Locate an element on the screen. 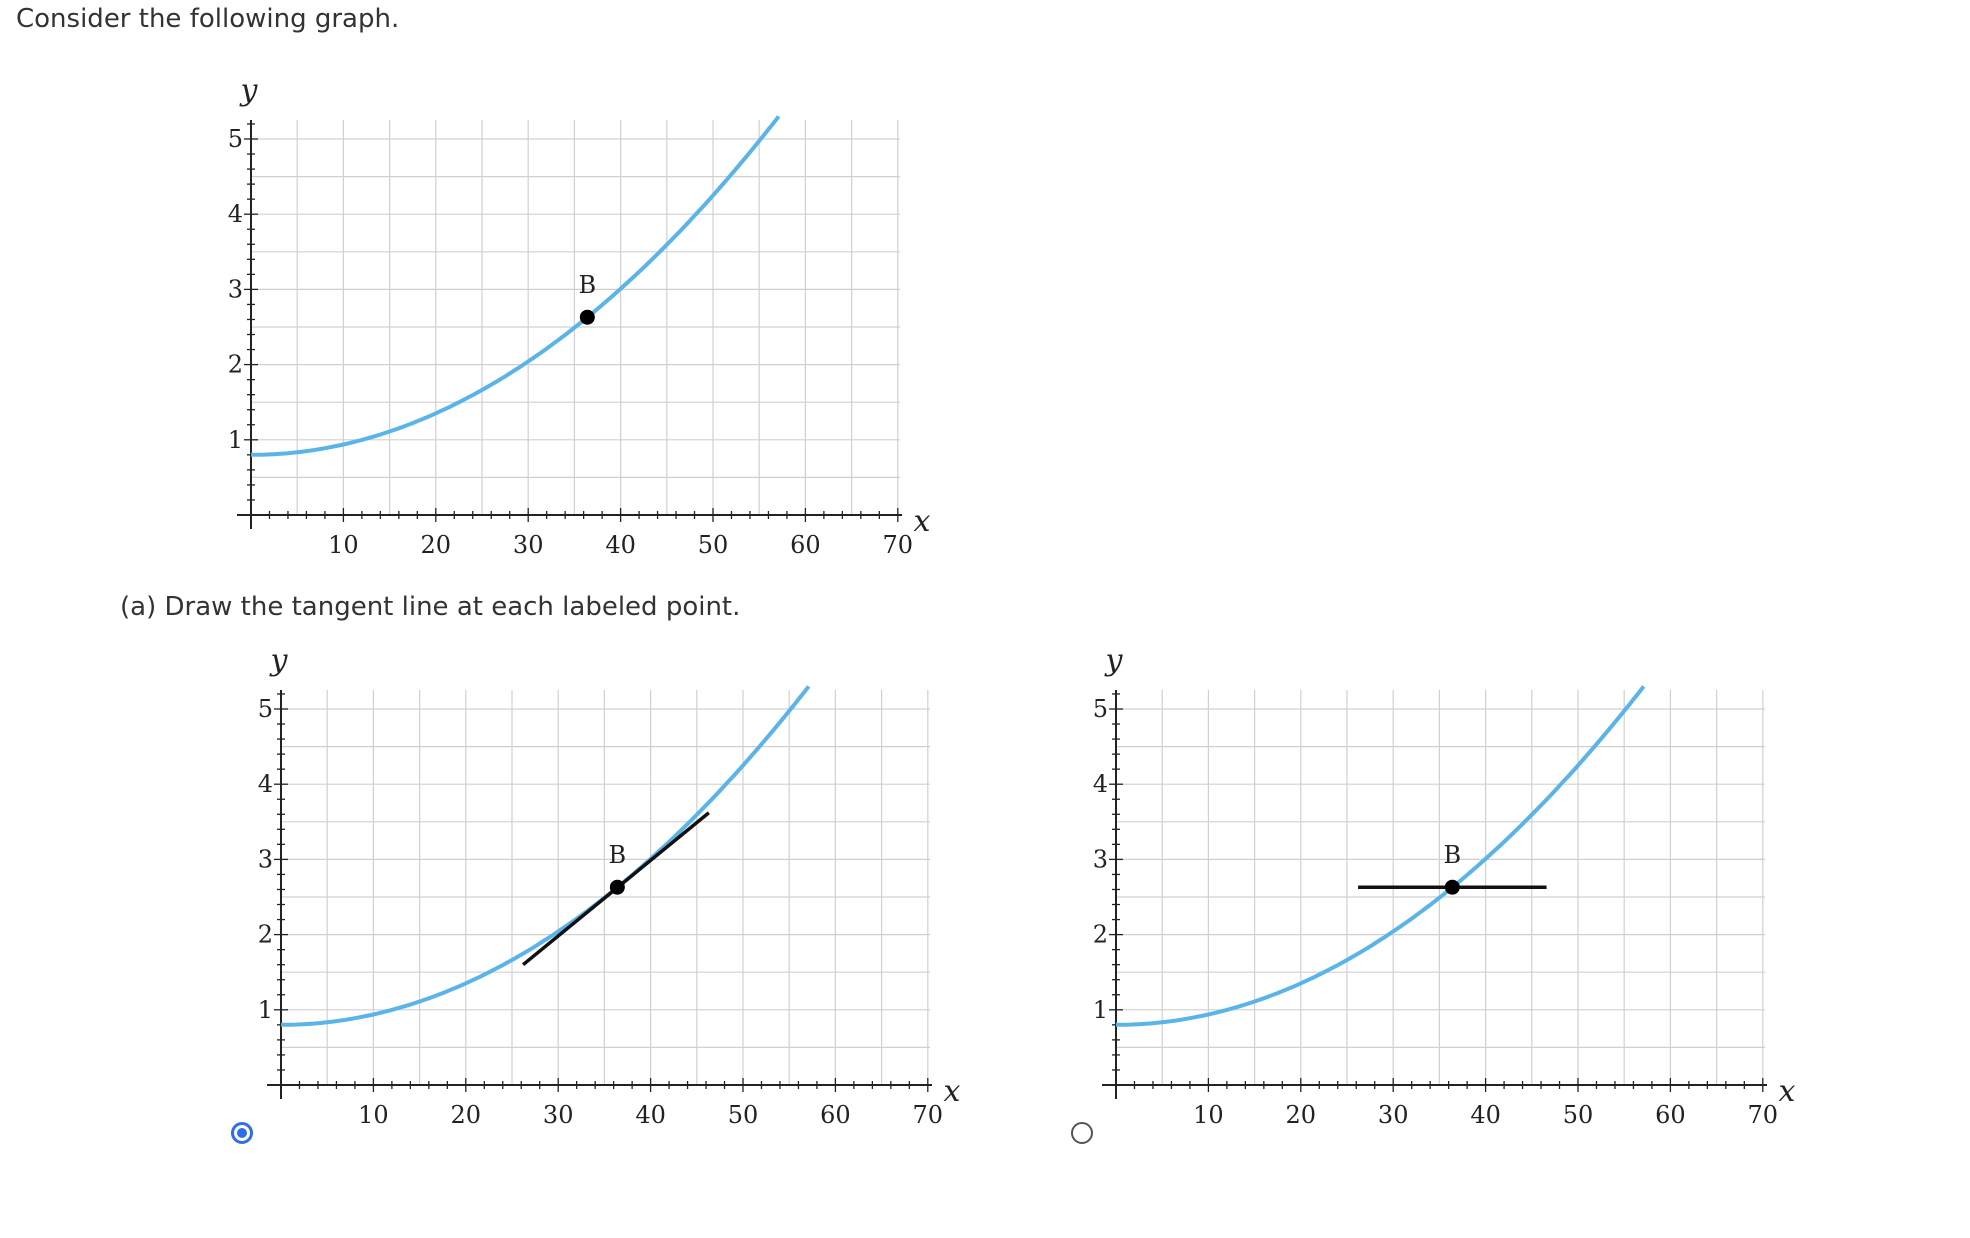 The image size is (1970, 1238). chart2-y-tick-label-3: 3 is located at coordinates (1100, 859).